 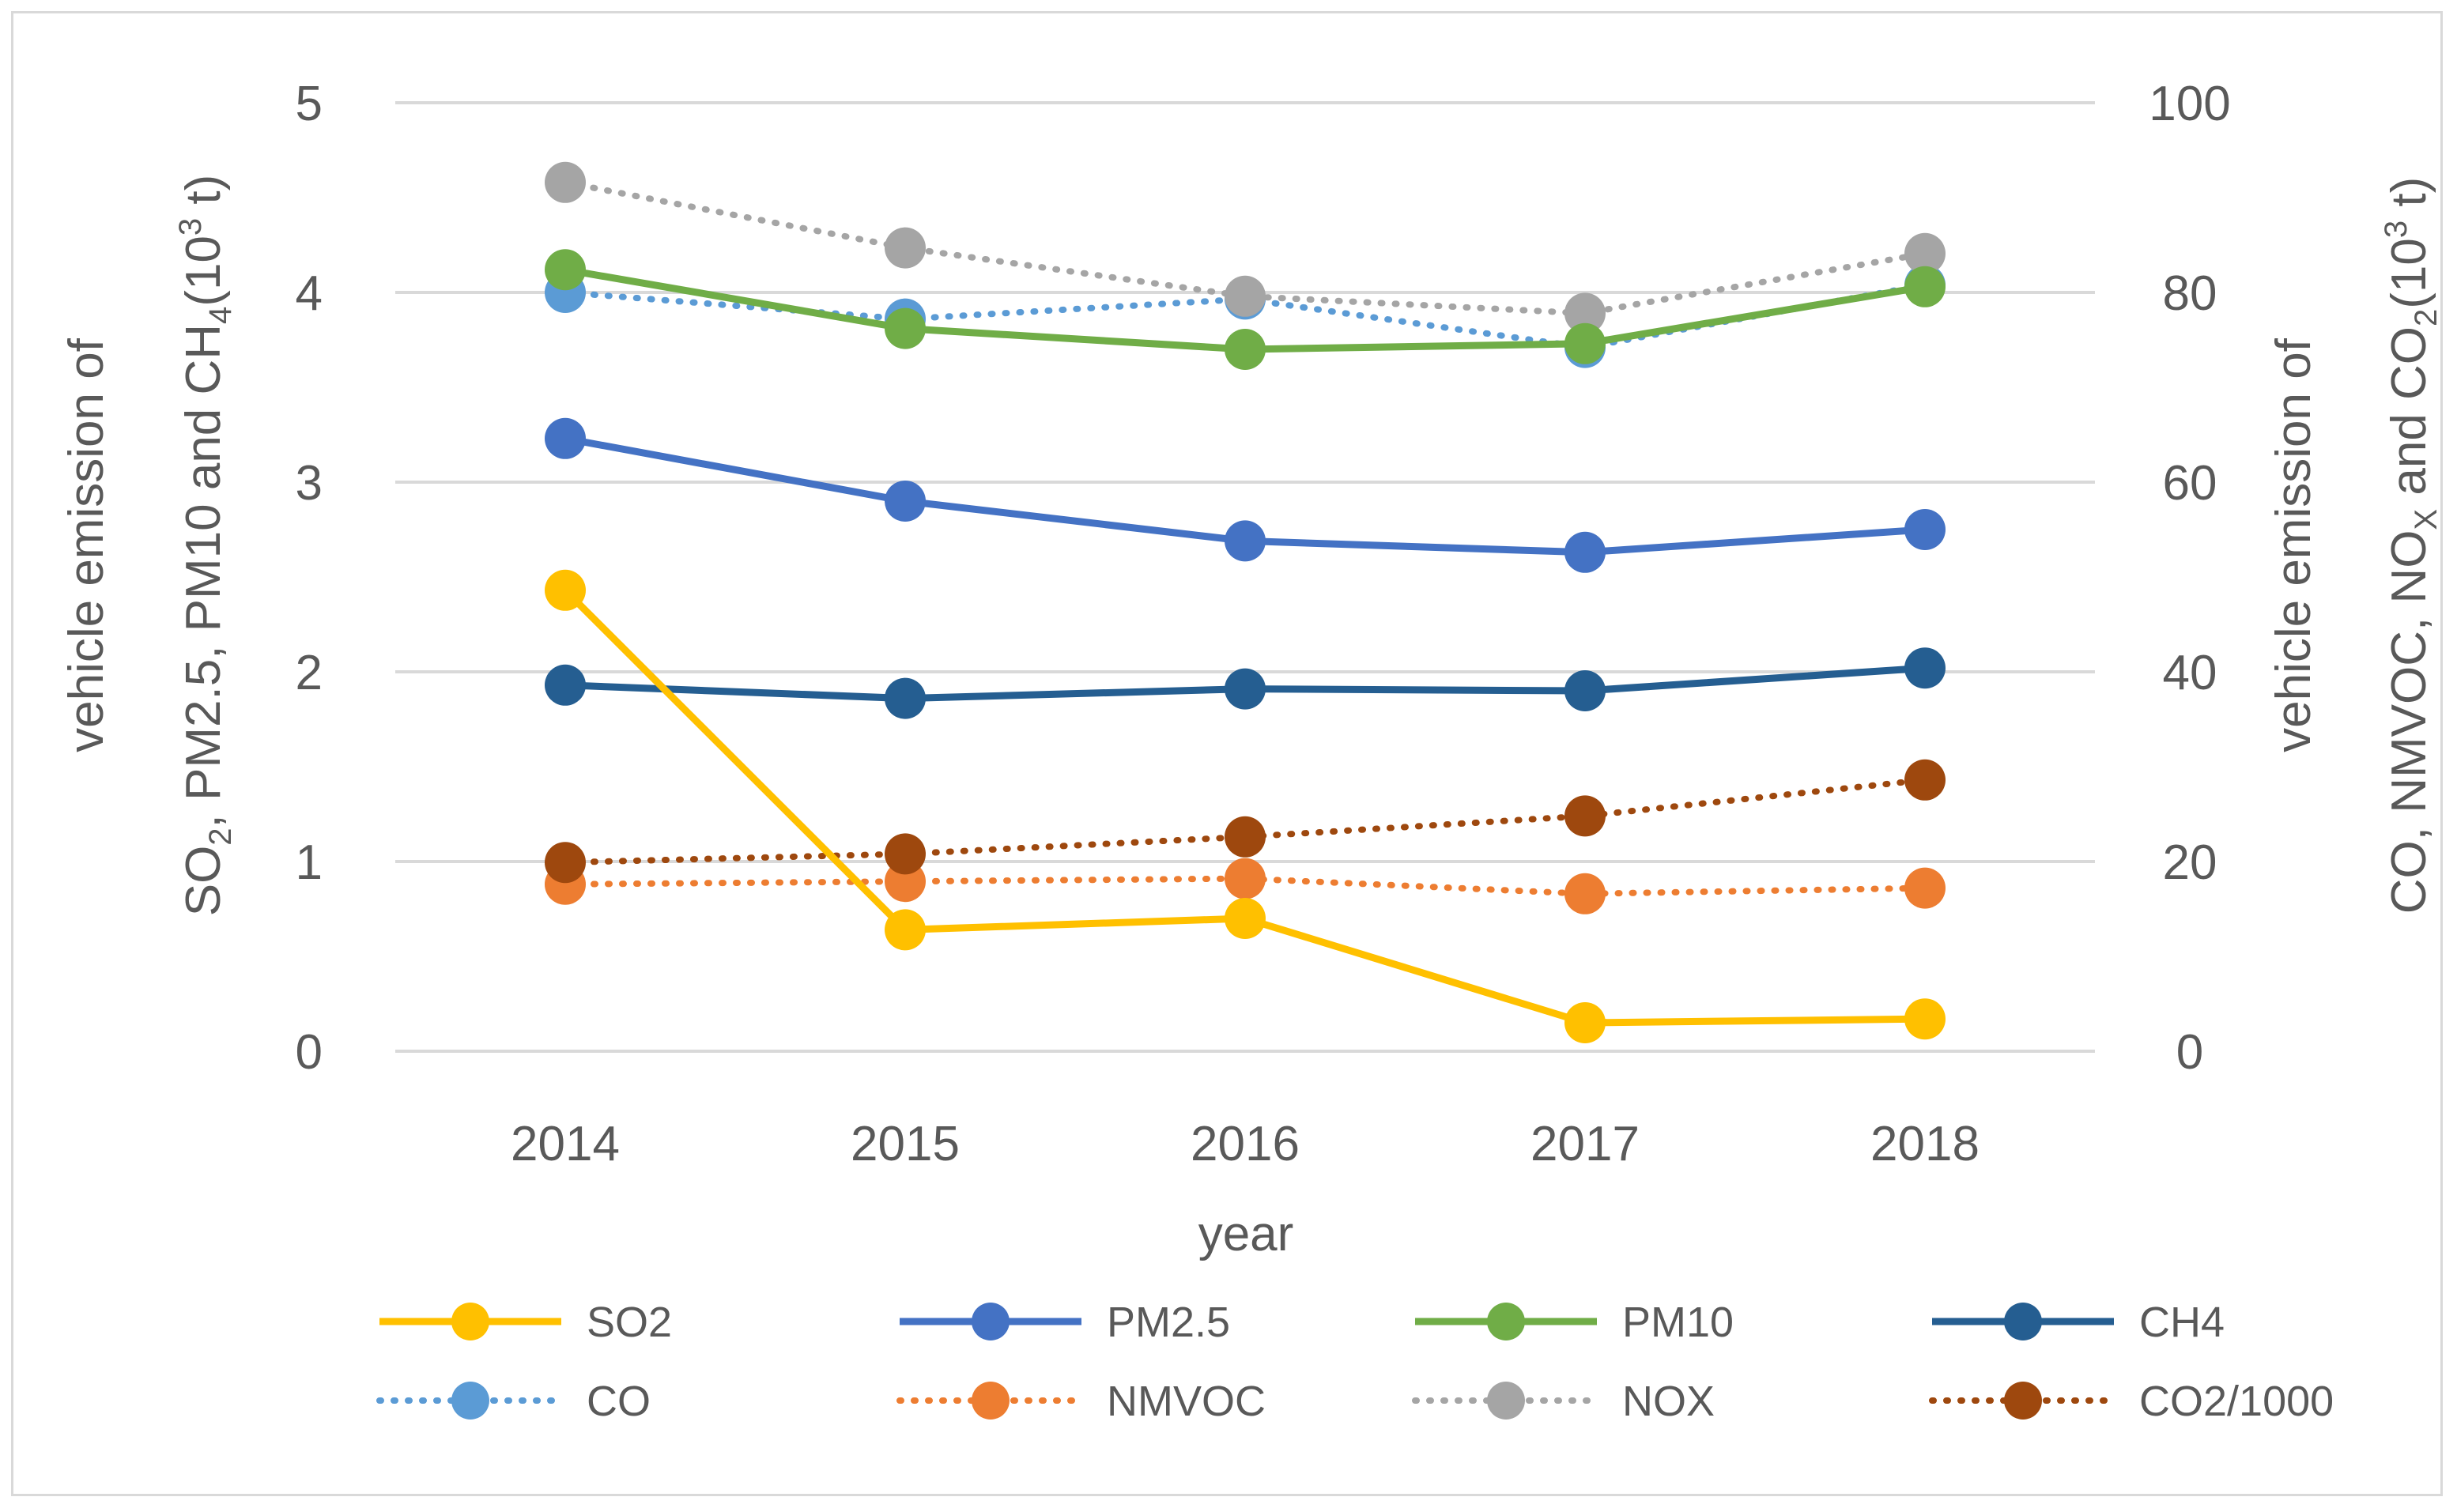 What do you see at coordinates (2409, 273) in the screenshot?
I see `right-title-mid2: (10` at bounding box center [2409, 273].